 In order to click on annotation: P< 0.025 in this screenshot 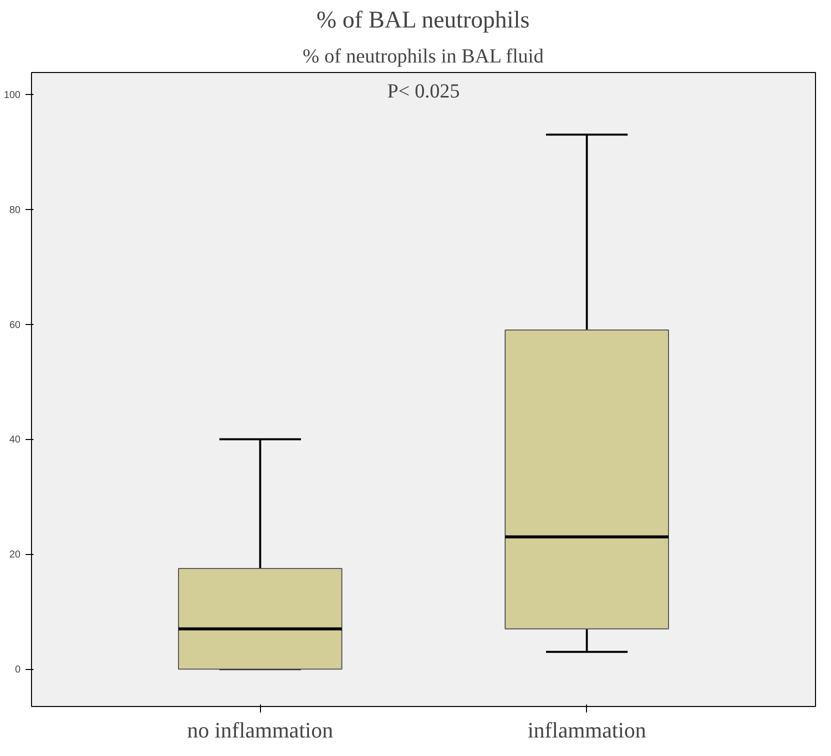, I will do `click(423, 91)`.